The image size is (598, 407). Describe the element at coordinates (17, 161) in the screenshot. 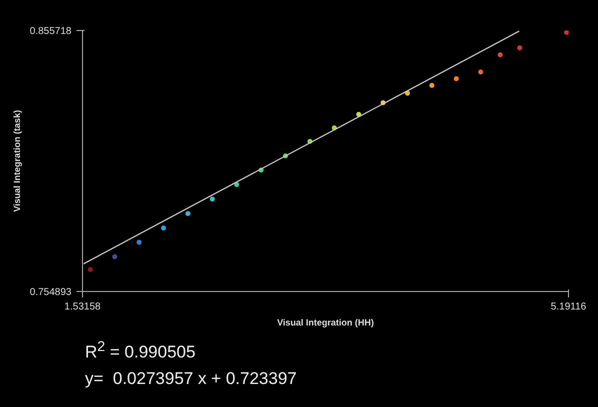

I see `y-axis-title: Visual Integration (task)` at that location.